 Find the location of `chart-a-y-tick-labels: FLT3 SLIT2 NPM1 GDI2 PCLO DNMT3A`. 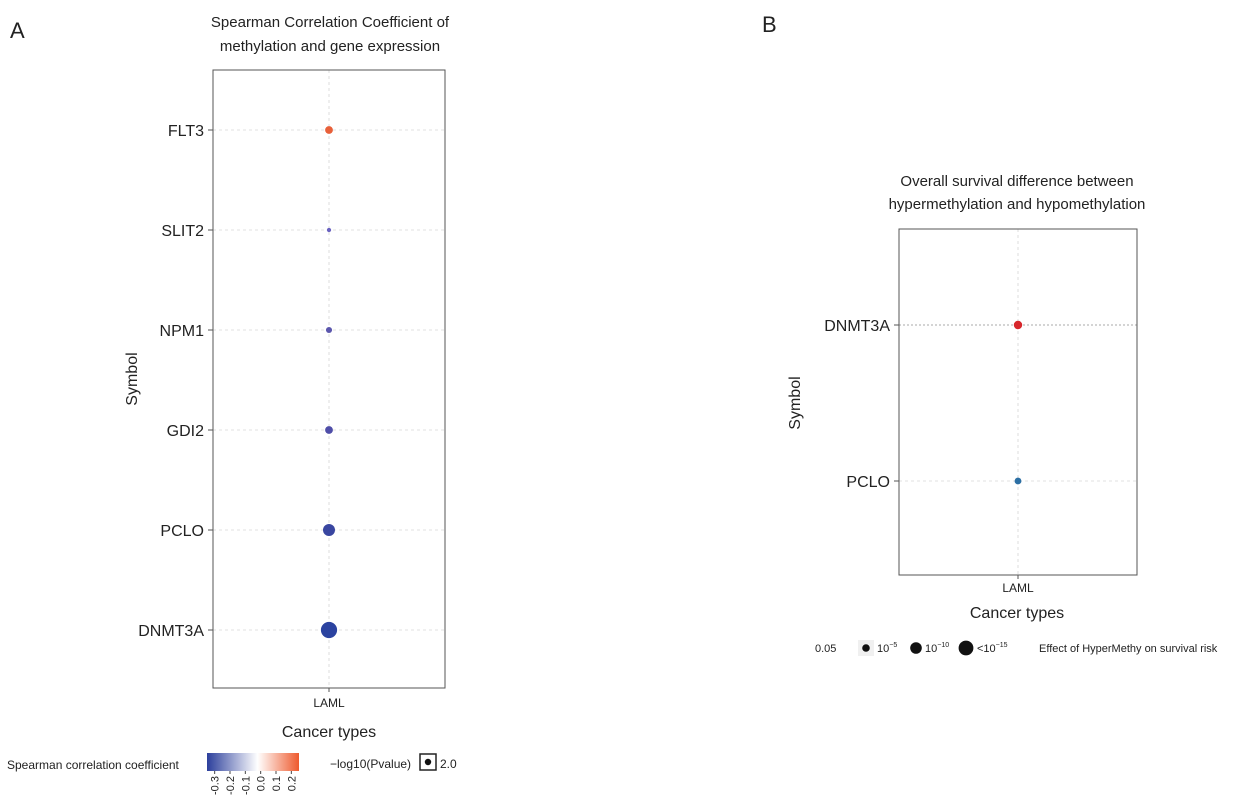

chart-a-y-tick-labels: FLT3 SLIT2 NPM1 GDI2 PCLO DNMT3A is located at coordinates (175, 381).